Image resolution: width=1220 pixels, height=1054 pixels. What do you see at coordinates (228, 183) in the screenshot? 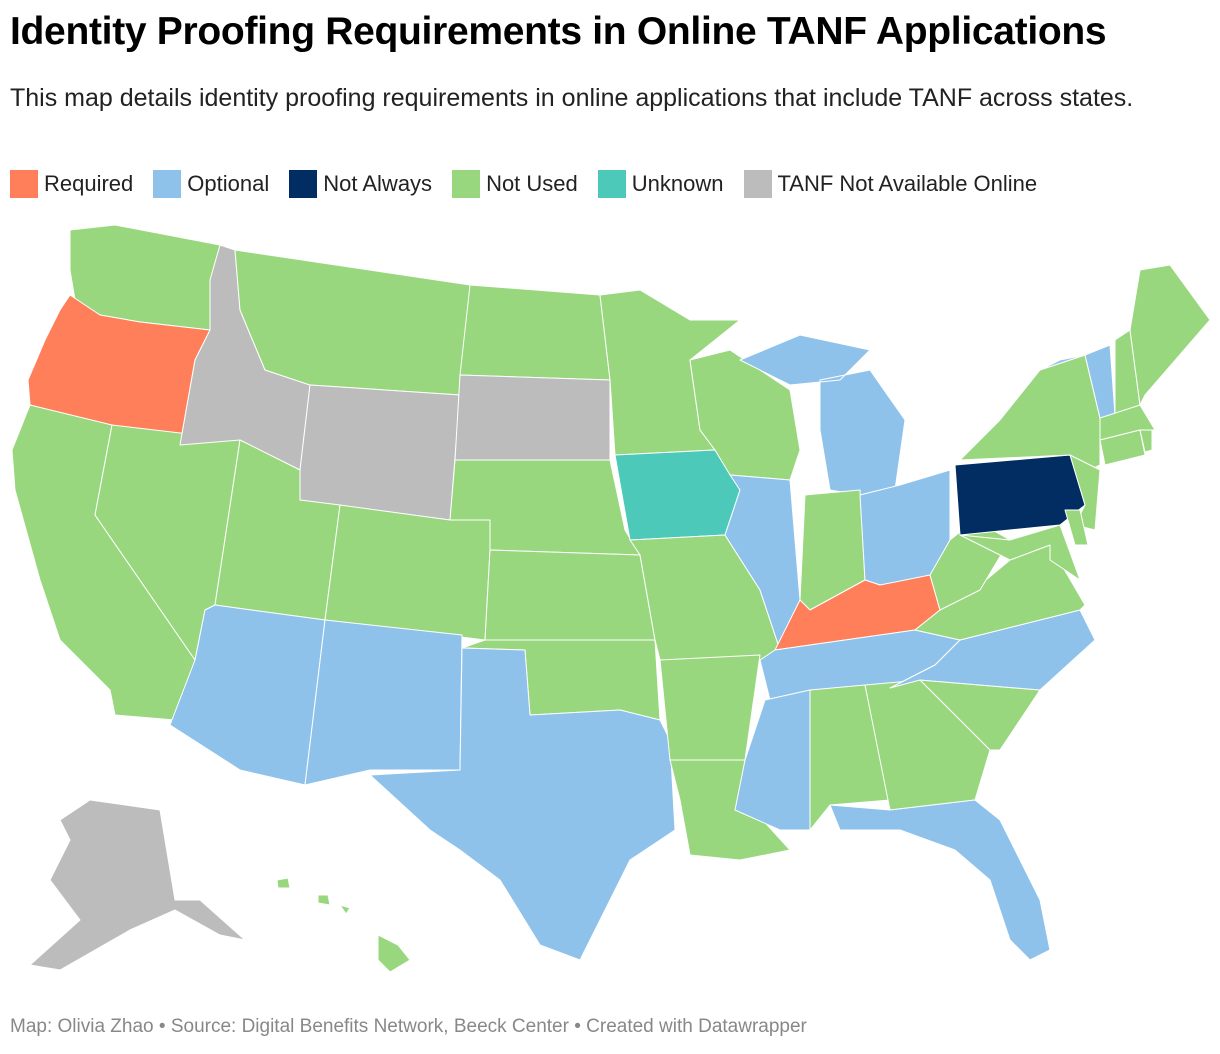
I see `legend-label: Optional` at bounding box center [228, 183].